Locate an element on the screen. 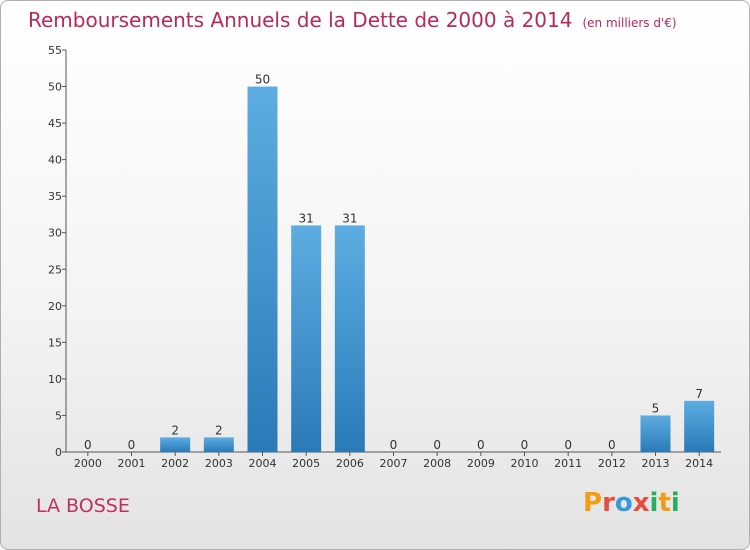  y-tick-label: 20 is located at coordinates (55, 306).